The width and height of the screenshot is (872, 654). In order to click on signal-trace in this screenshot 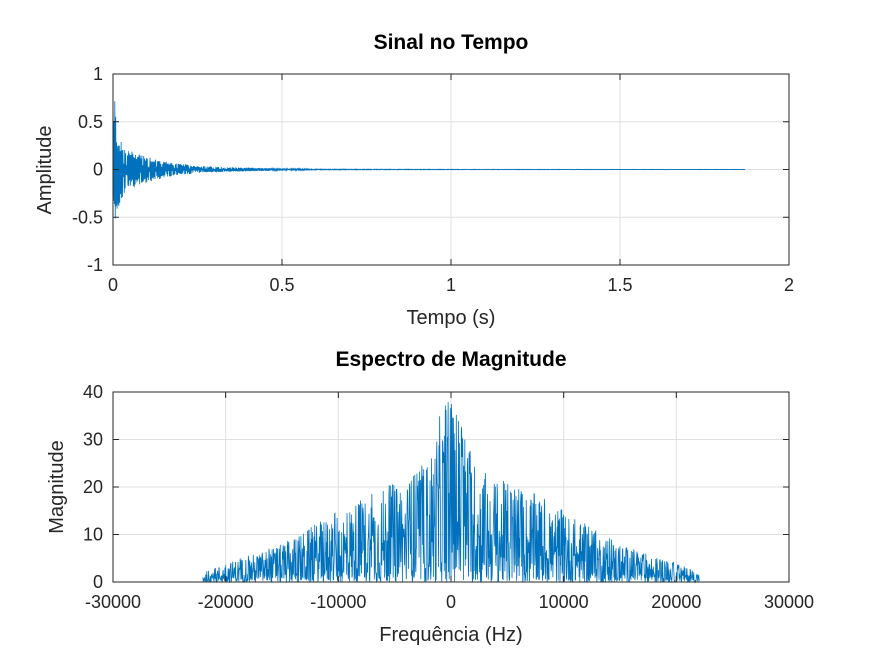, I will do `click(429, 160)`.